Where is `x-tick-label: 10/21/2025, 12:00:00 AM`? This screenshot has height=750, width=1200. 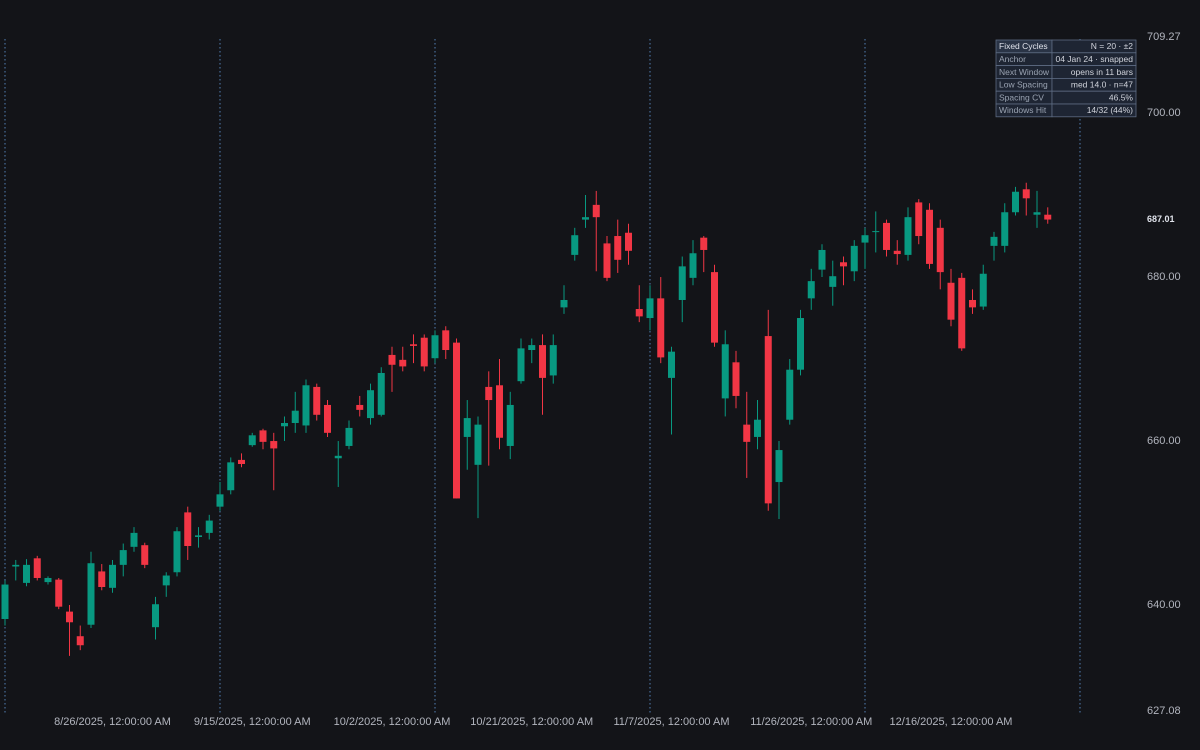 x-tick-label: 10/21/2025, 12:00:00 AM is located at coordinates (531, 722).